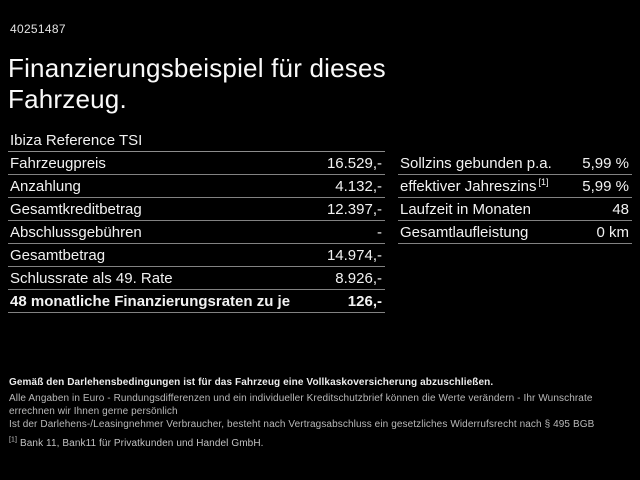  I want to click on table-row: Schlussrate als 49. Rate 8.926,-, so click(196, 278).